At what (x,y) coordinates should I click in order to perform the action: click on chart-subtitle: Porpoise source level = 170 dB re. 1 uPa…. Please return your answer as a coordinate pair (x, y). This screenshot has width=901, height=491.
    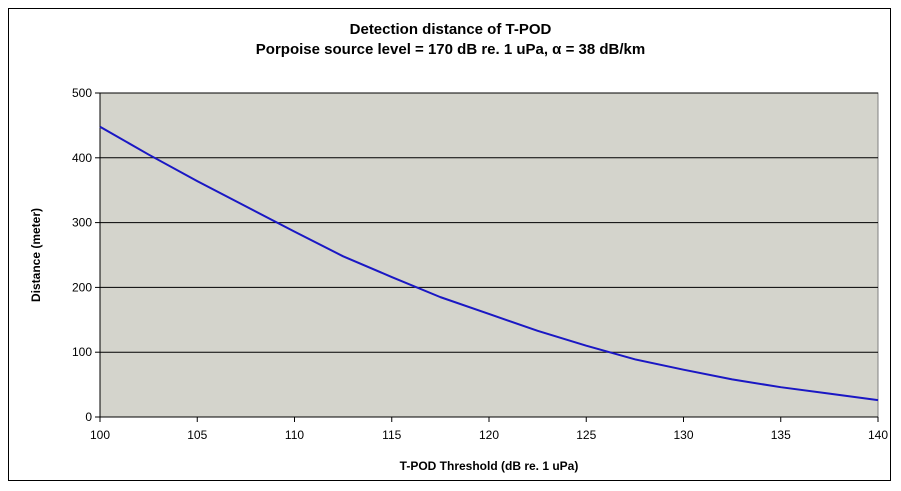
    Looking at the image, I should click on (450, 49).